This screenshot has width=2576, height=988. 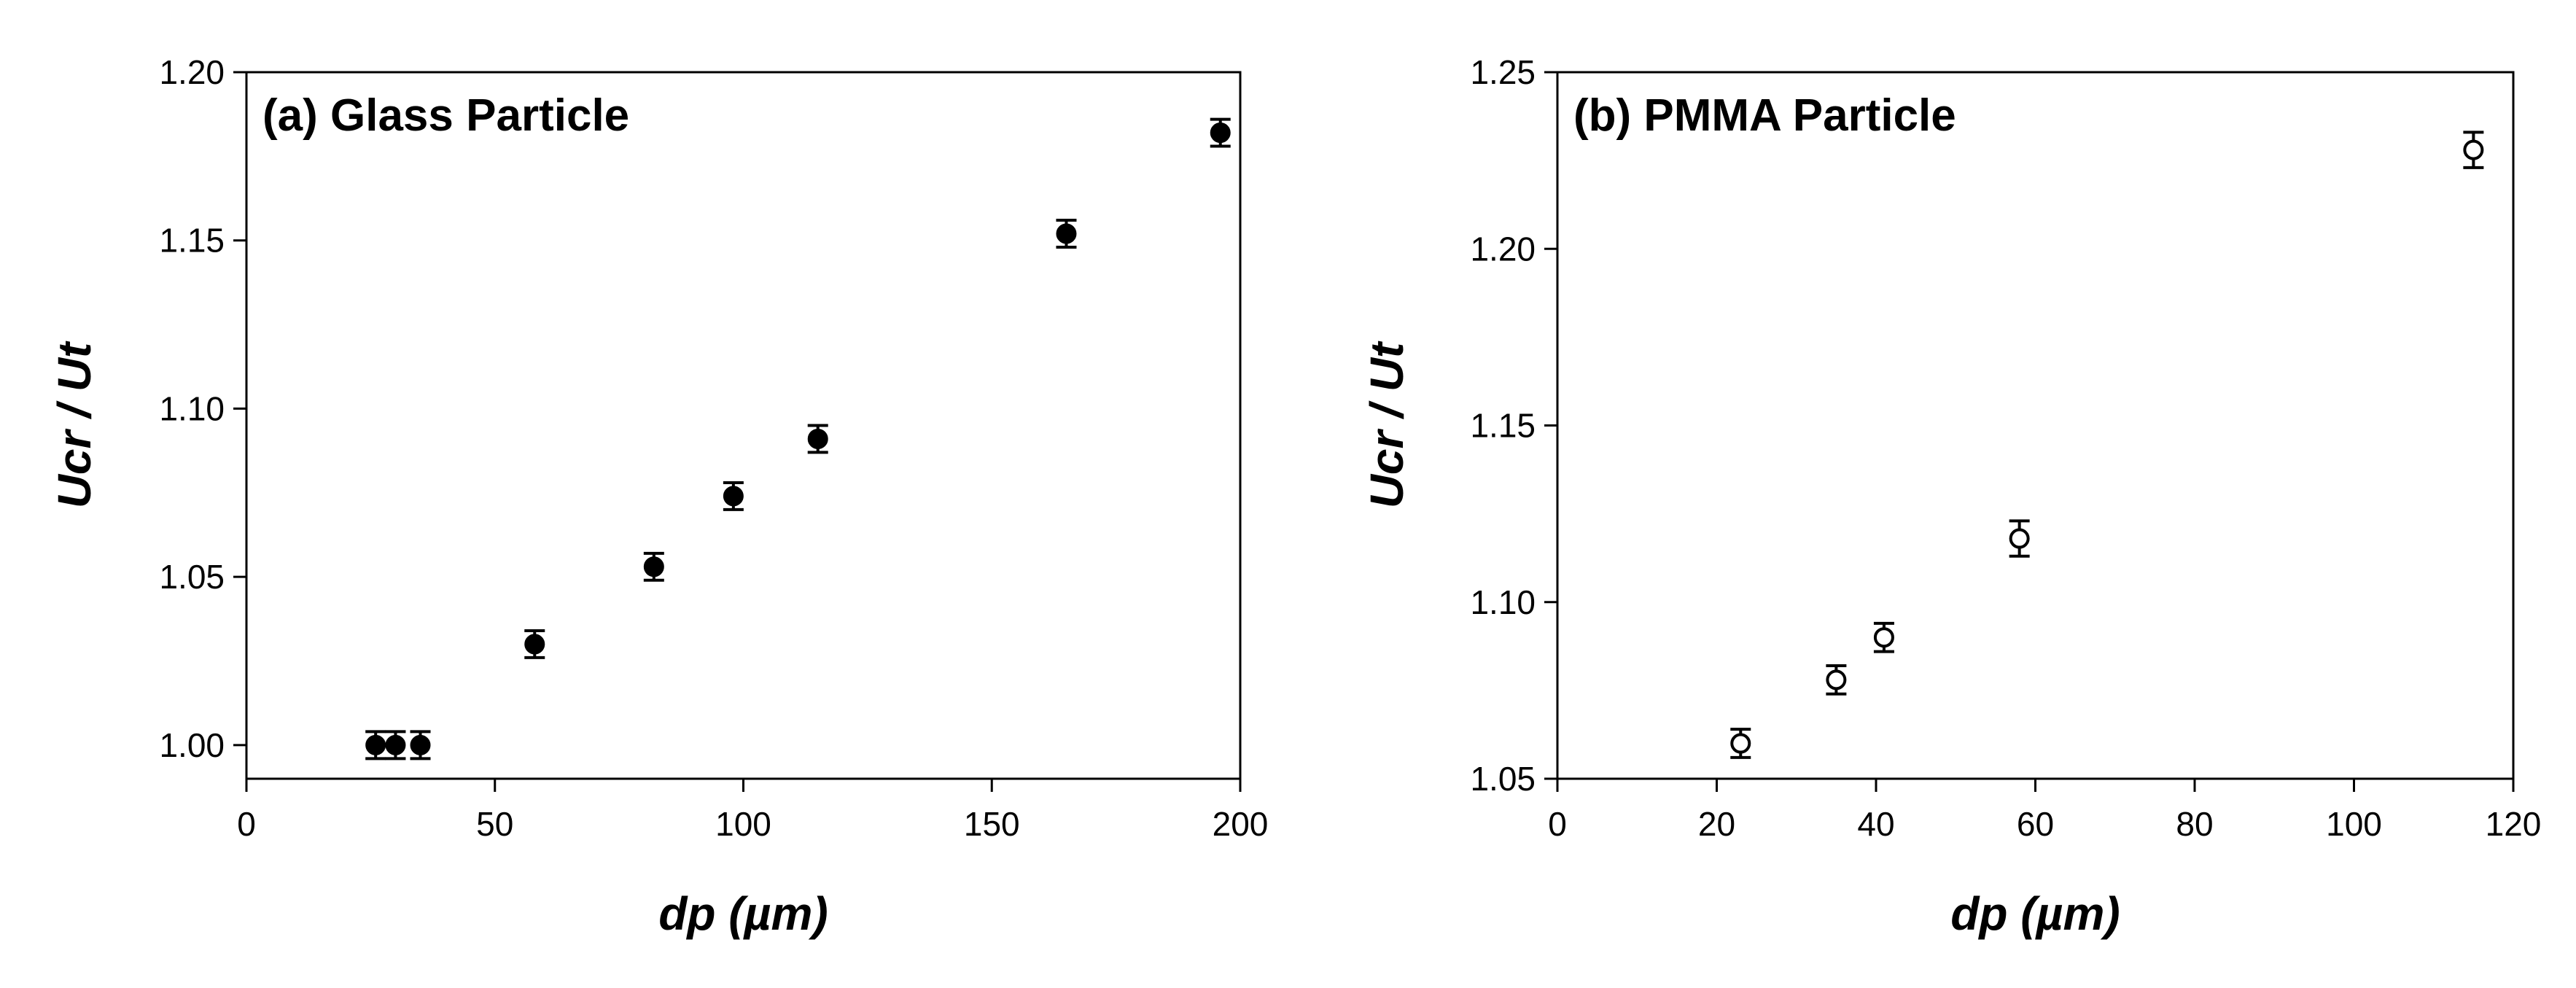 I want to click on x-tick-label: 200, so click(x=1241, y=824).